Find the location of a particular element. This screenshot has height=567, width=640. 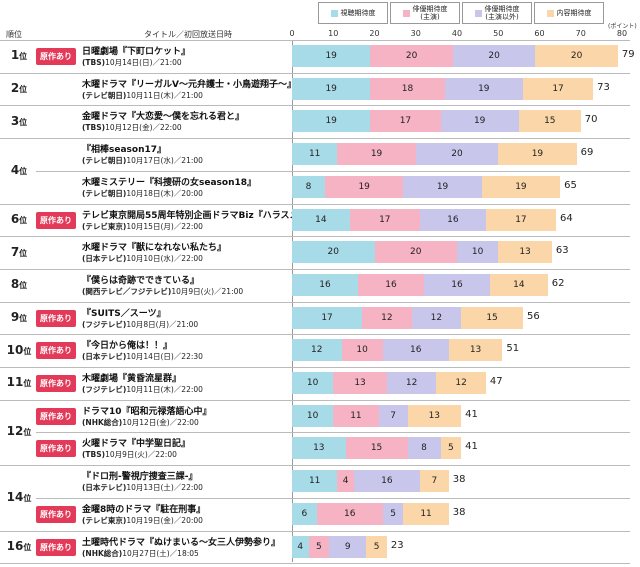

rank-label: 7位 is located at coordinates (19, 252).